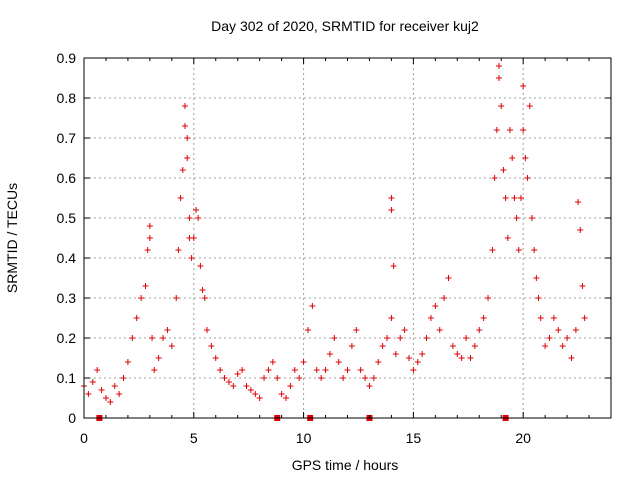  Describe the element at coordinates (67, 58) in the screenshot. I see `y-tick-label: 0.9` at that location.